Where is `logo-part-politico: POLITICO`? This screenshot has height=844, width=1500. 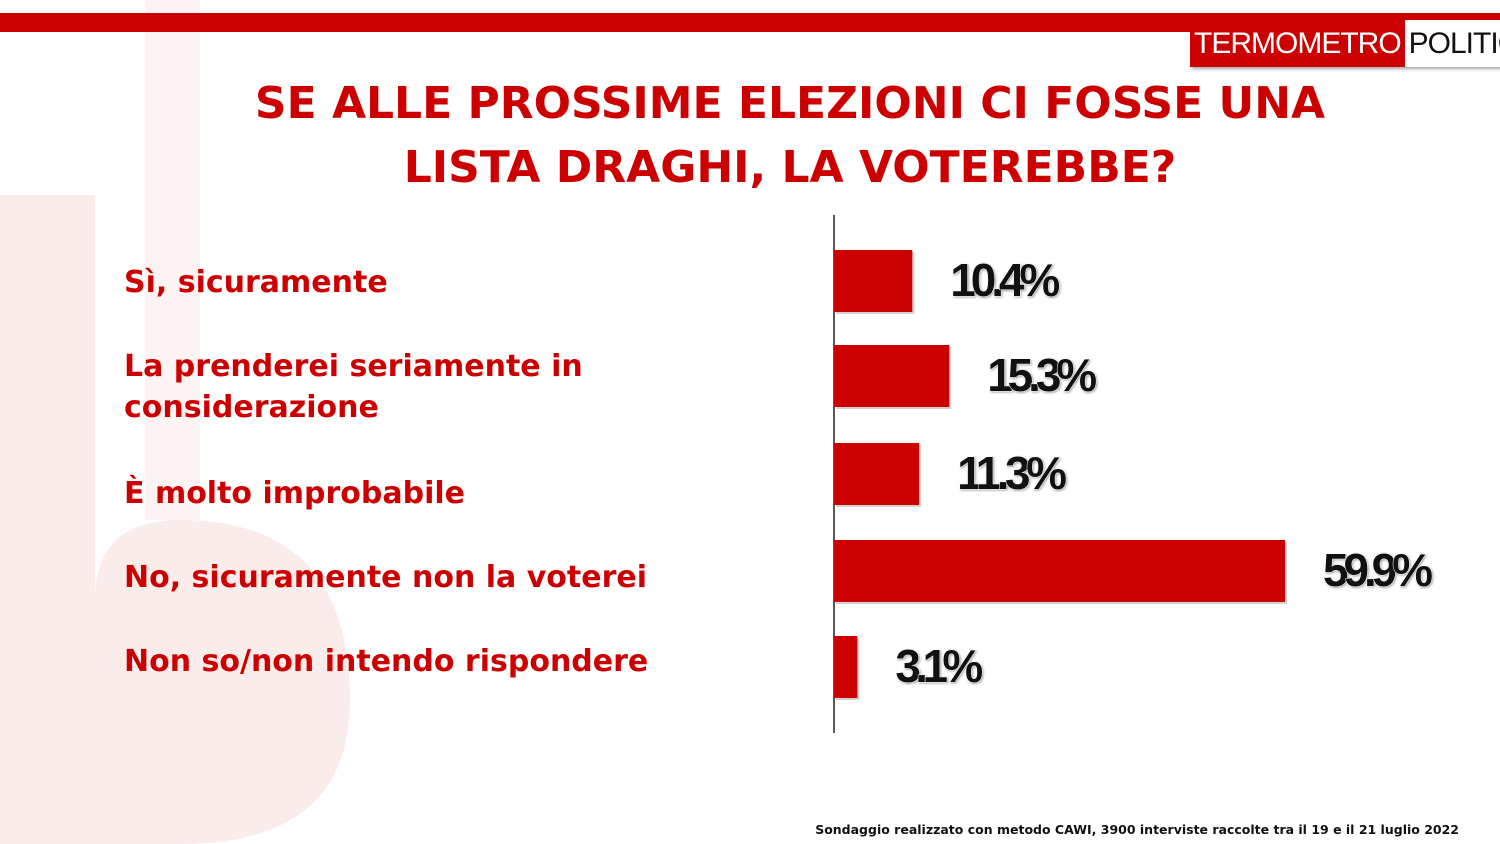
logo-part-politico: POLITICO is located at coordinates (1452, 43).